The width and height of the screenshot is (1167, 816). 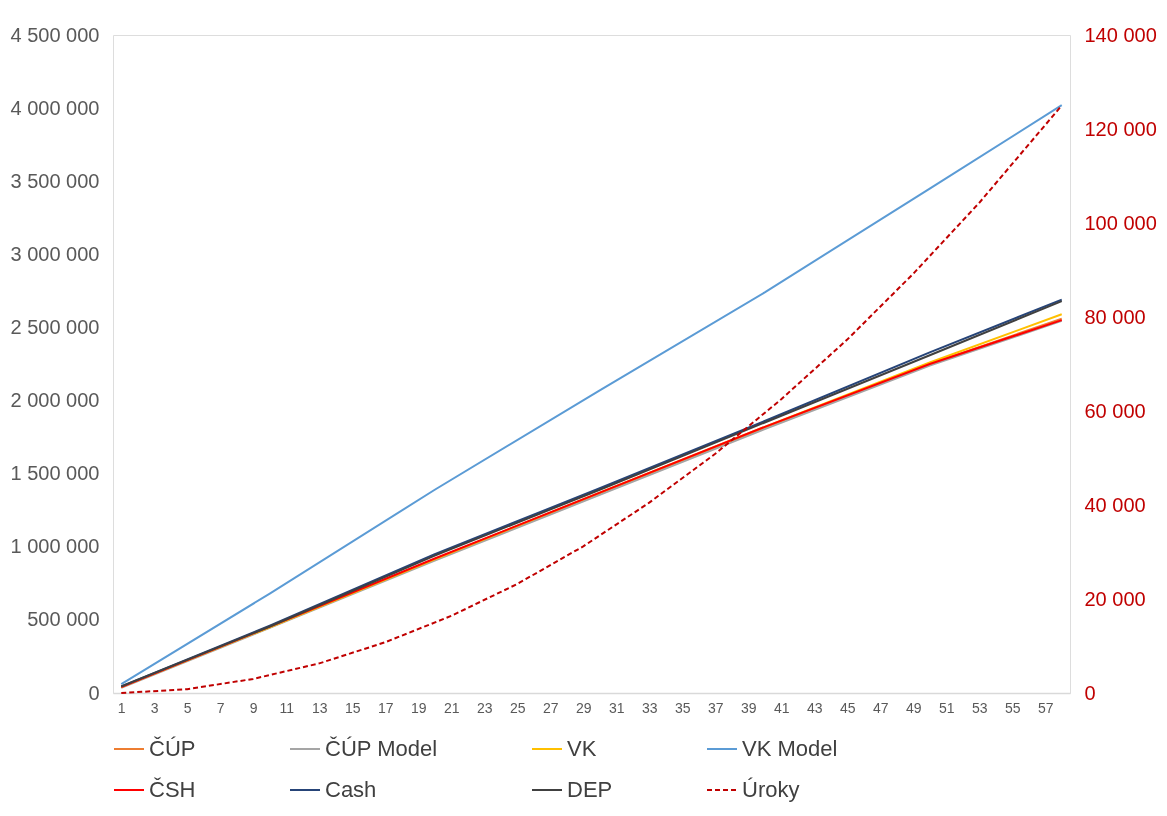 What do you see at coordinates (847, 707) in the screenshot?
I see `x-tick-label: 45` at bounding box center [847, 707].